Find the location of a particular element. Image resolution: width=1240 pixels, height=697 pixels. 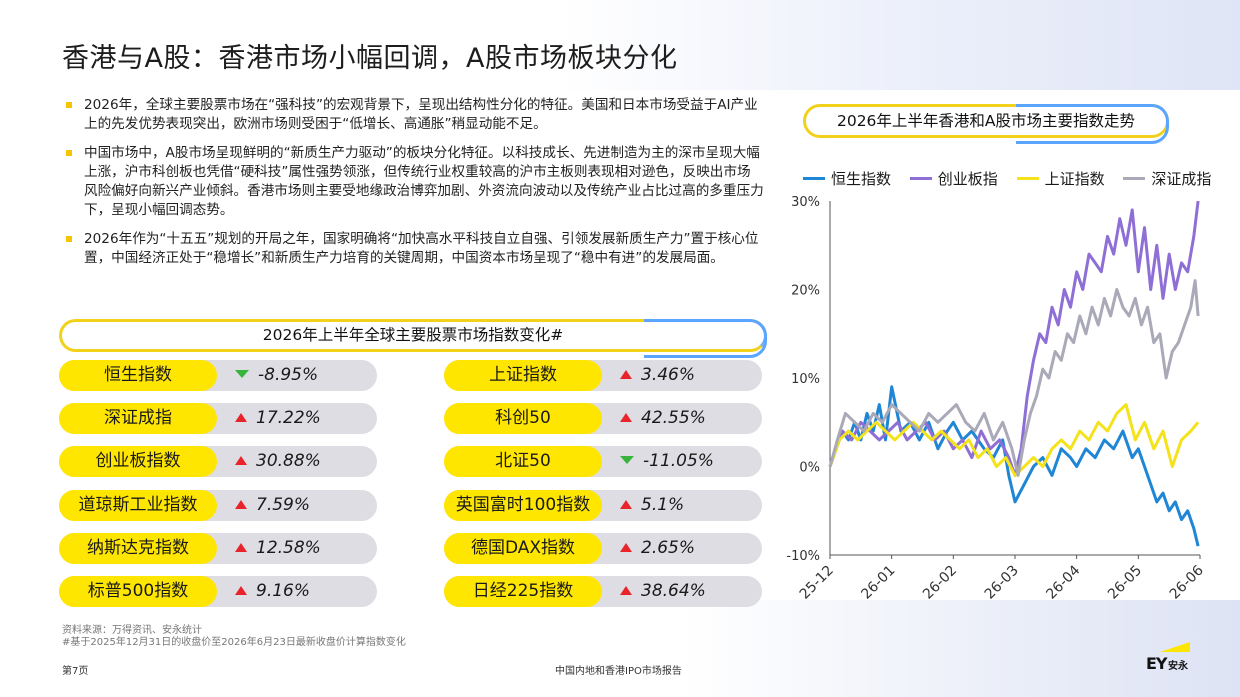

x-tick-label: 26-04 is located at coordinates (1063, 582).